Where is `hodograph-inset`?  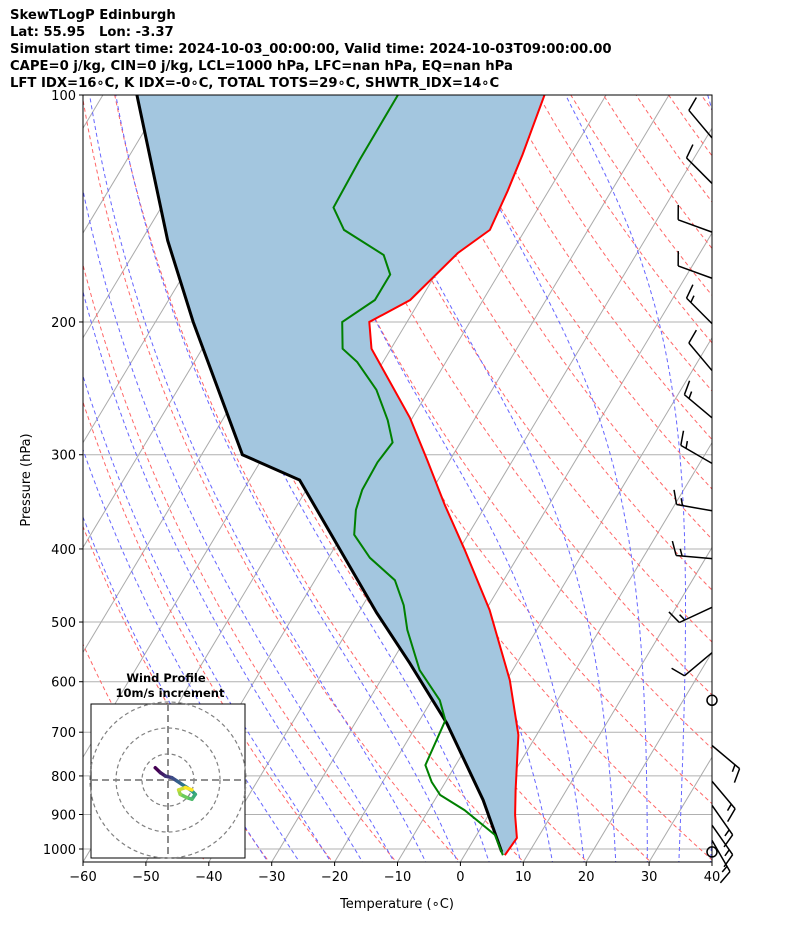
hodograph-inset is located at coordinates (168, 780).